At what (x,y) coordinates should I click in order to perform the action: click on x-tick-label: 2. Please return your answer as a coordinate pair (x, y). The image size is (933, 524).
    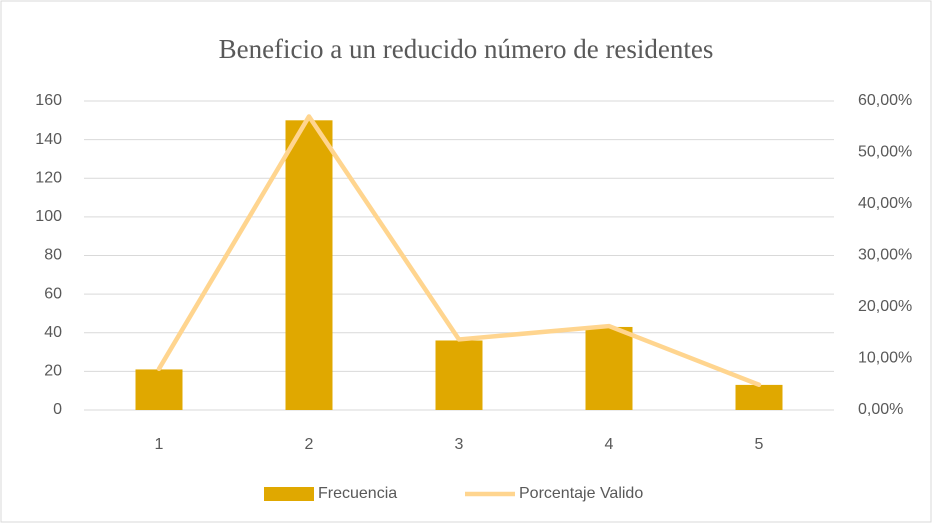
    Looking at the image, I should click on (309, 444).